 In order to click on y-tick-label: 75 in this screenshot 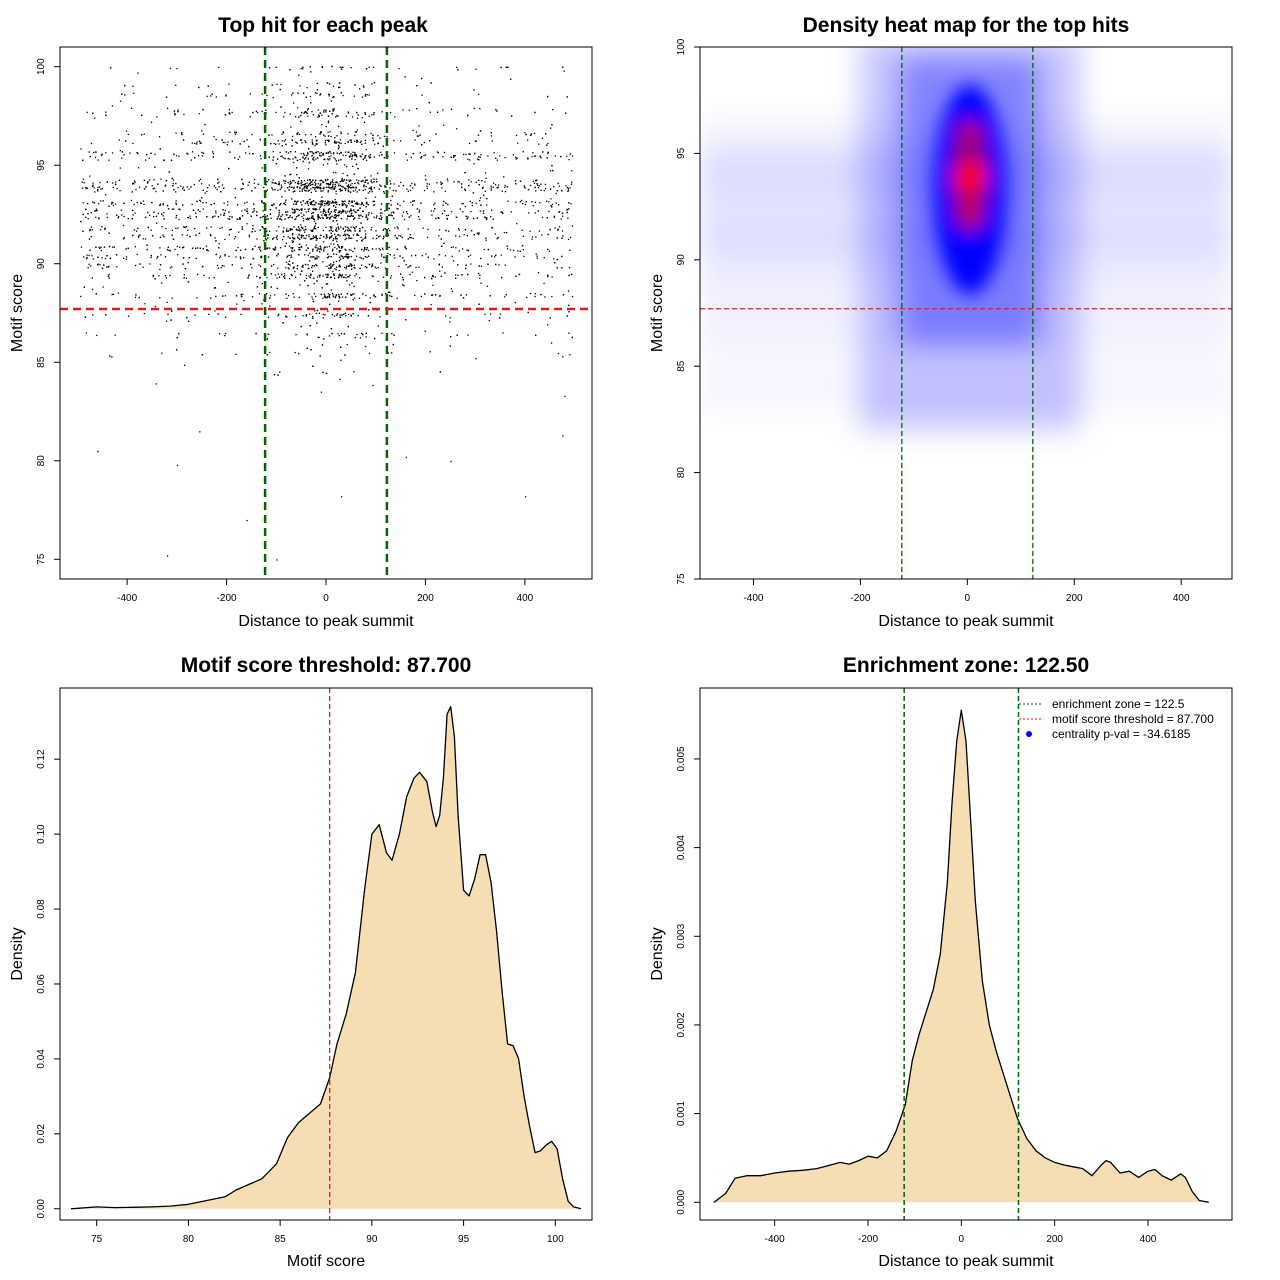, I will do `click(681, 579)`.